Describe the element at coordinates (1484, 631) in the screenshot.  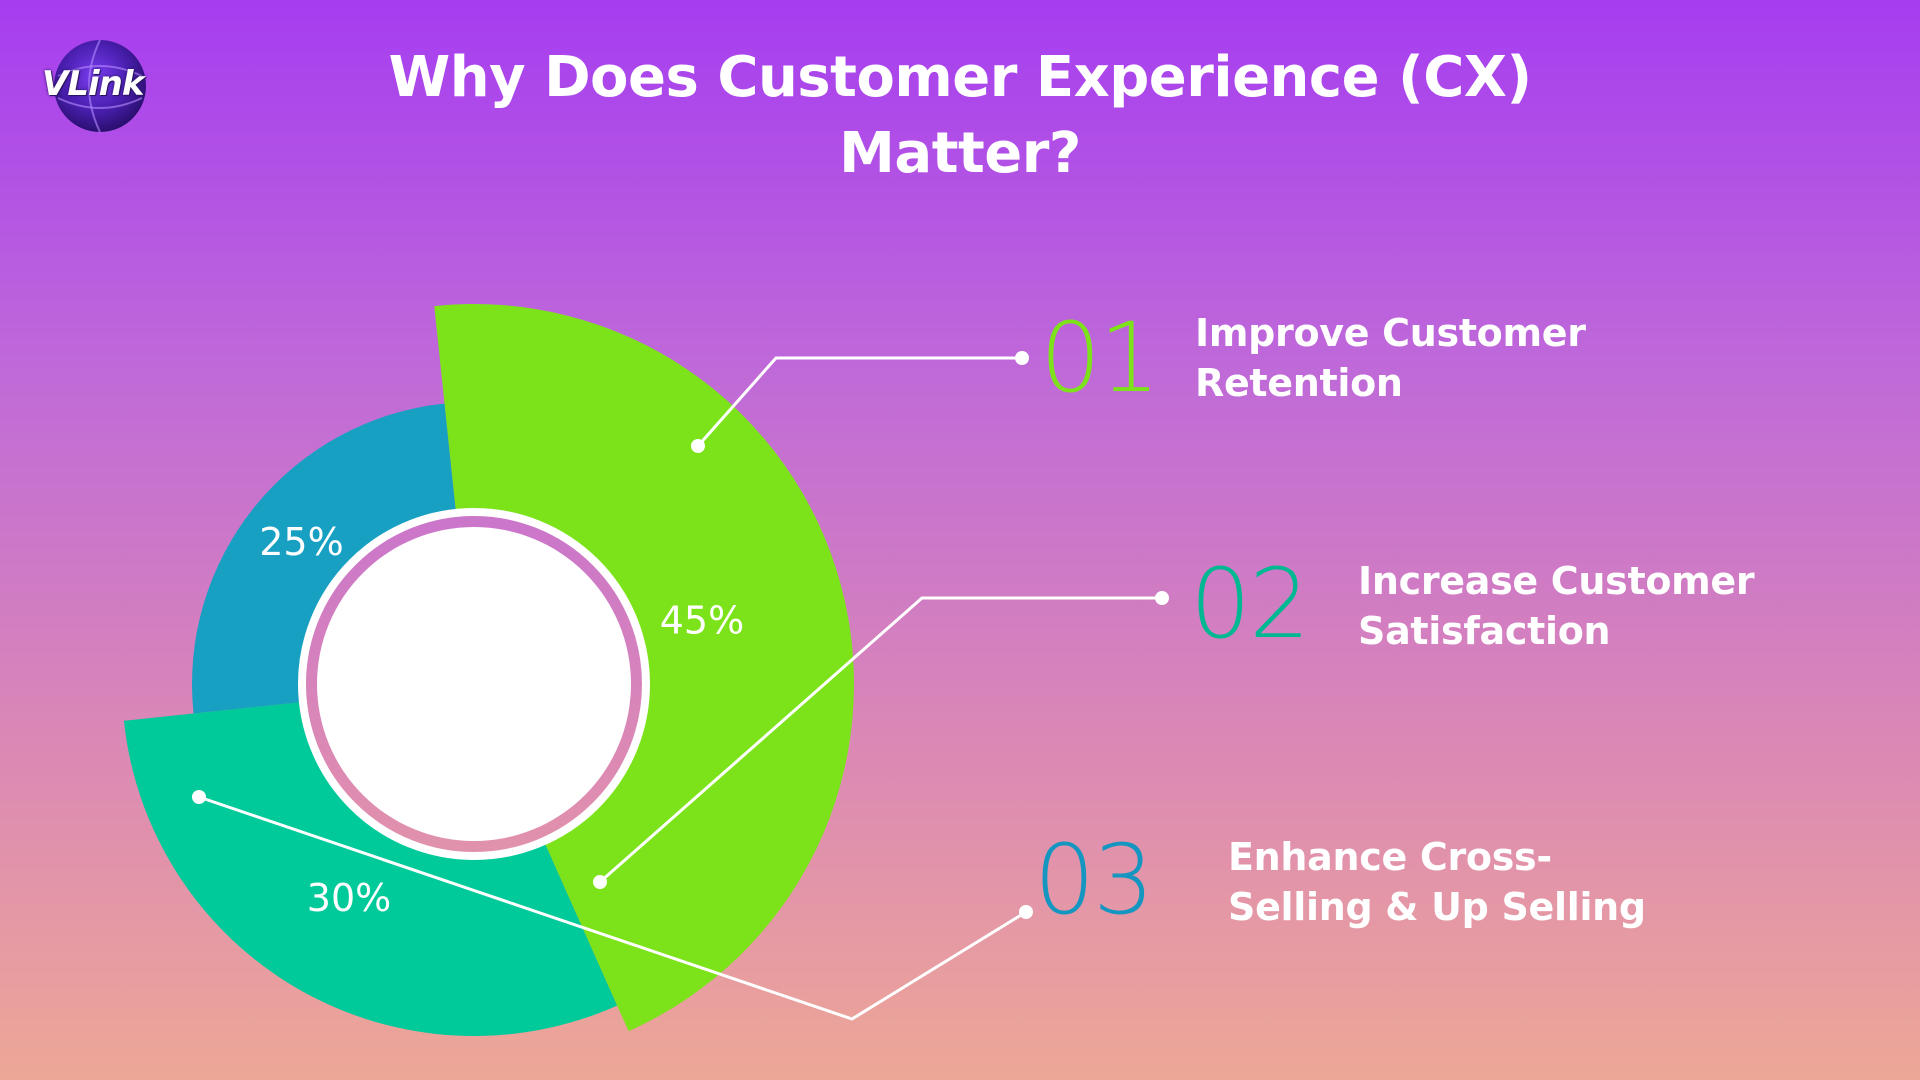
I see `item-02-label-line2: Satisfaction` at that location.